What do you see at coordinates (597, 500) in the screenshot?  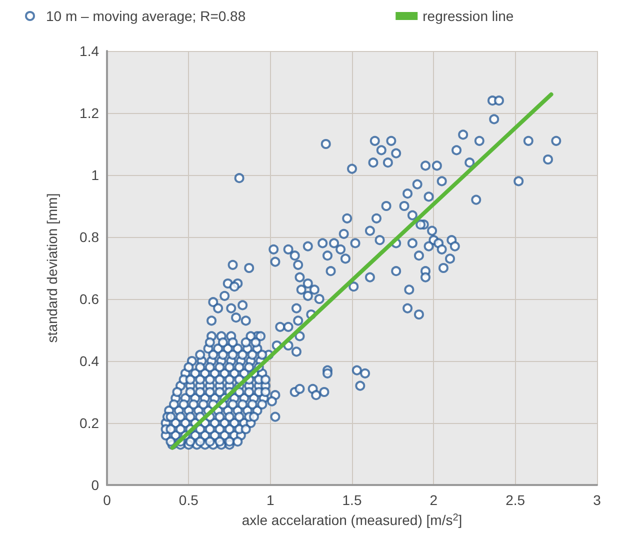 I see `x-tick-label: 3` at bounding box center [597, 500].